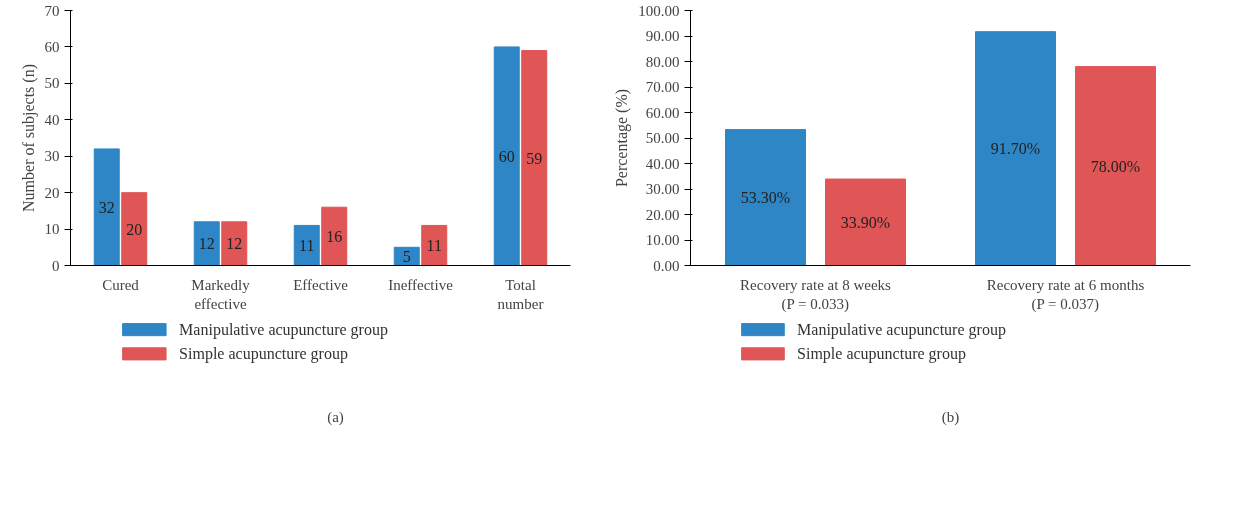  I want to click on y-tick-label: 50.00, so click(662, 138).